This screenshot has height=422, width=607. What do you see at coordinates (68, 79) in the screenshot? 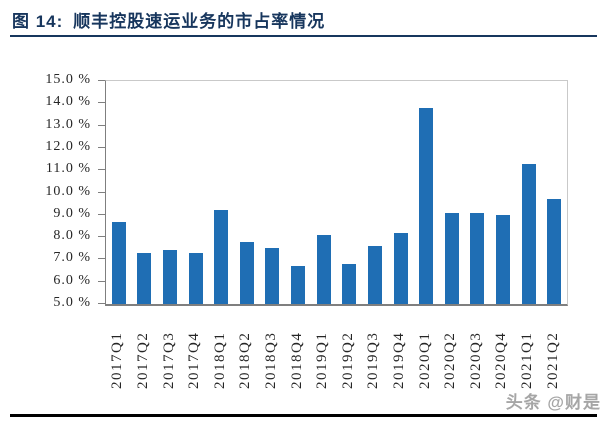
I see `y-axis-tick-label: 15.0 %` at bounding box center [68, 79].